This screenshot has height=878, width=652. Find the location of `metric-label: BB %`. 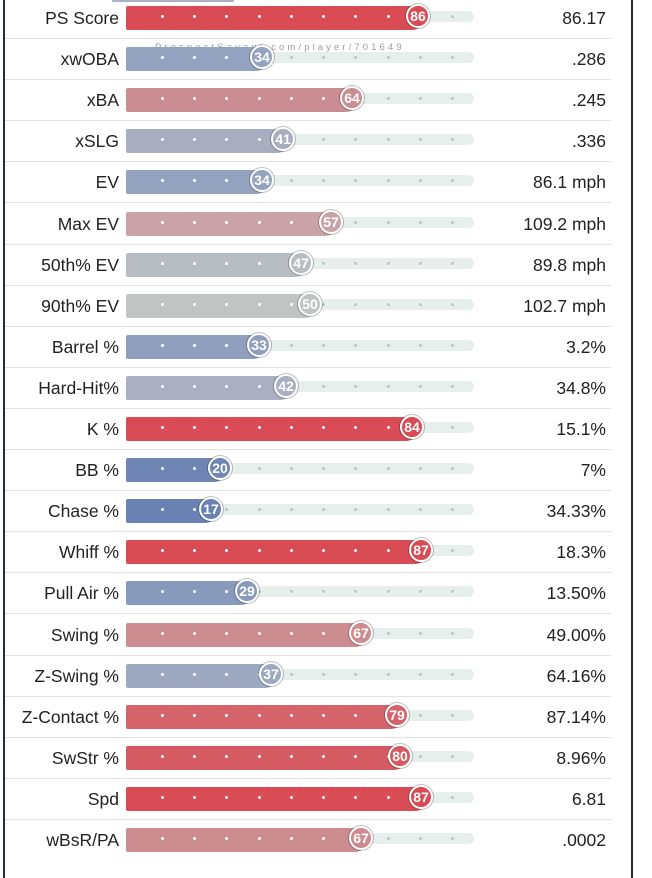

metric-label: BB % is located at coordinates (97, 470).